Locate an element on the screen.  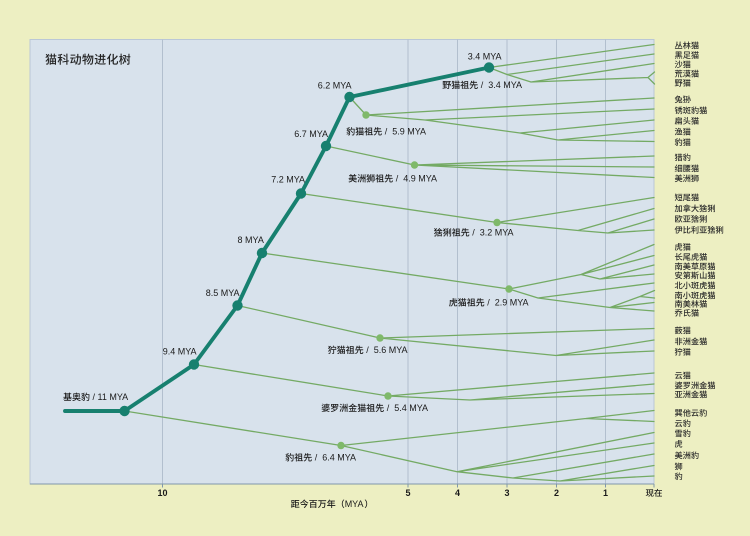
svg-text: 8.5 MYA is located at coordinates (223, 293).